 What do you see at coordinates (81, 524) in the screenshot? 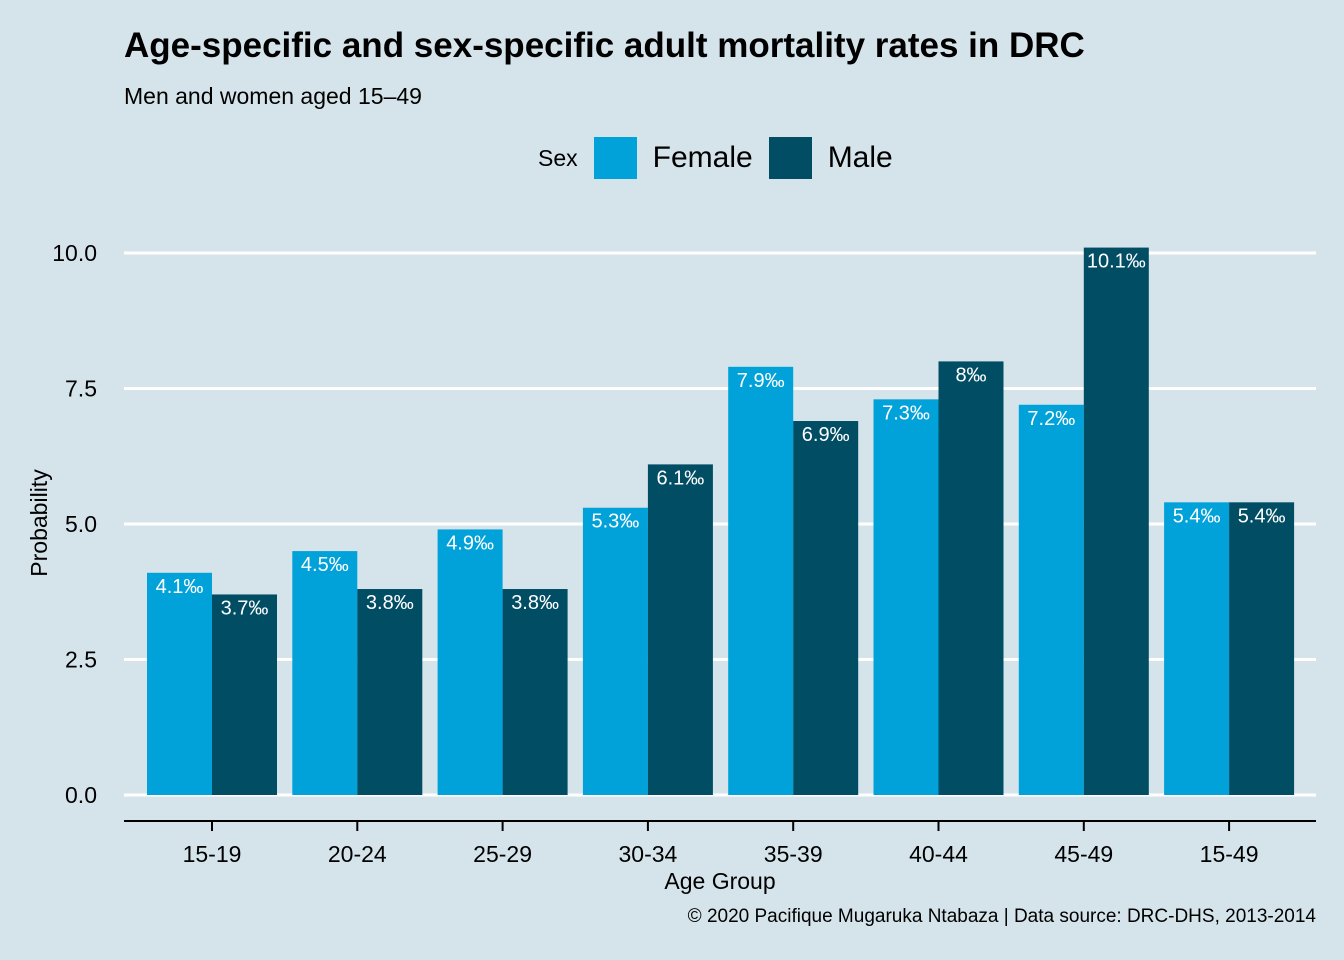
I see `y-tick-label: 5.0` at bounding box center [81, 524].